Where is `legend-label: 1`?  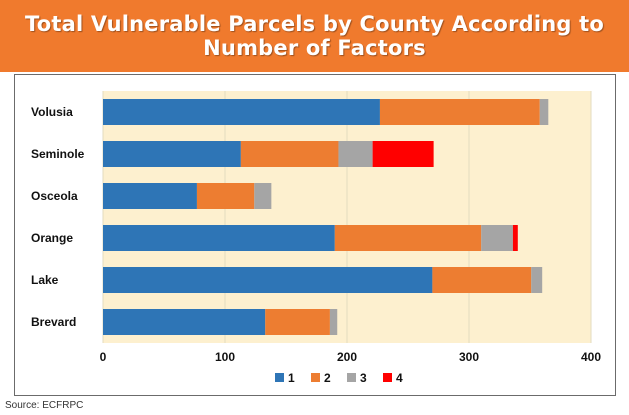 legend-label: 1 is located at coordinates (291, 378).